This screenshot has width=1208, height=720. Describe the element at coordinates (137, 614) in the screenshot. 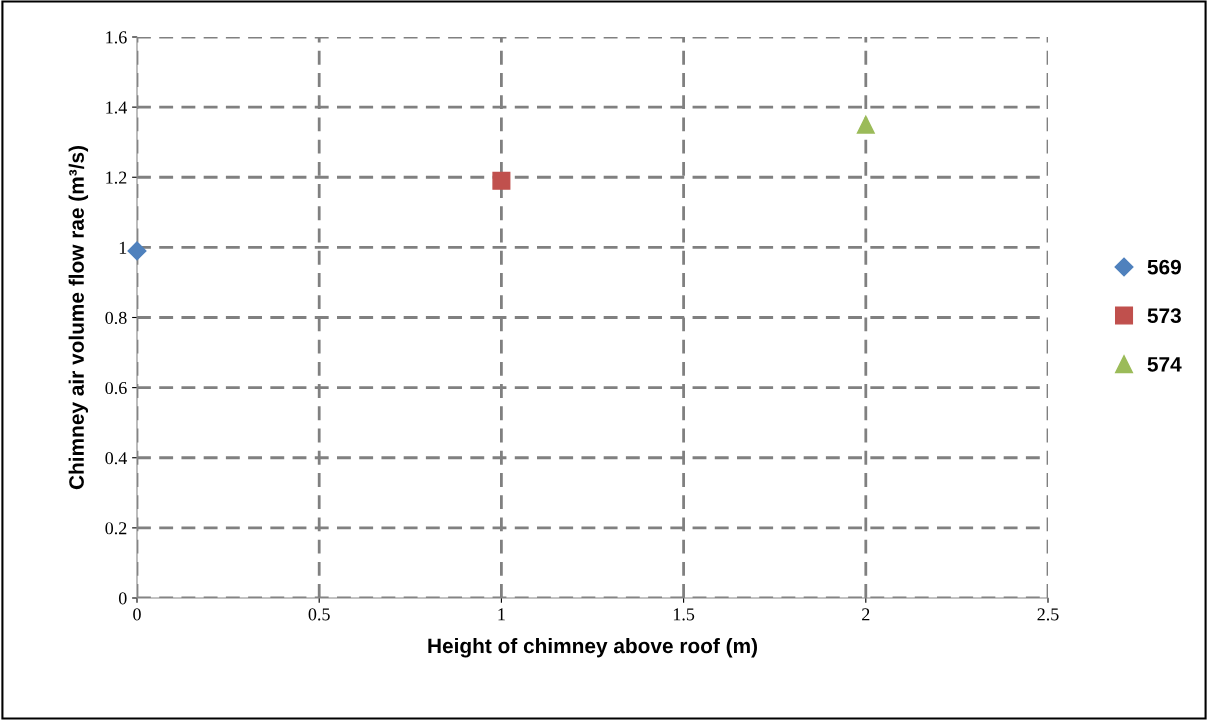

I see `x-tick-label: 0` at that location.